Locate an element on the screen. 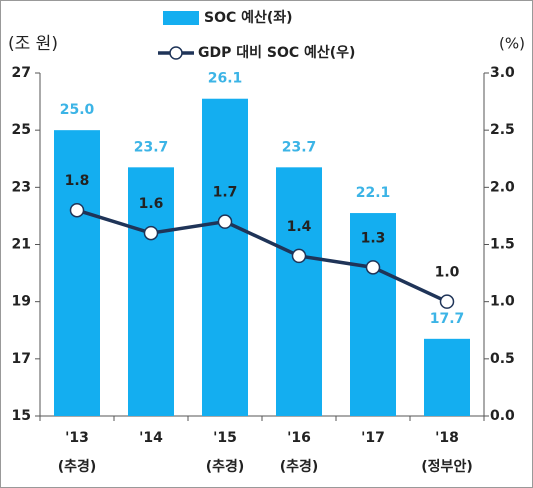  line-value-label: 1.4 is located at coordinates (299, 227).